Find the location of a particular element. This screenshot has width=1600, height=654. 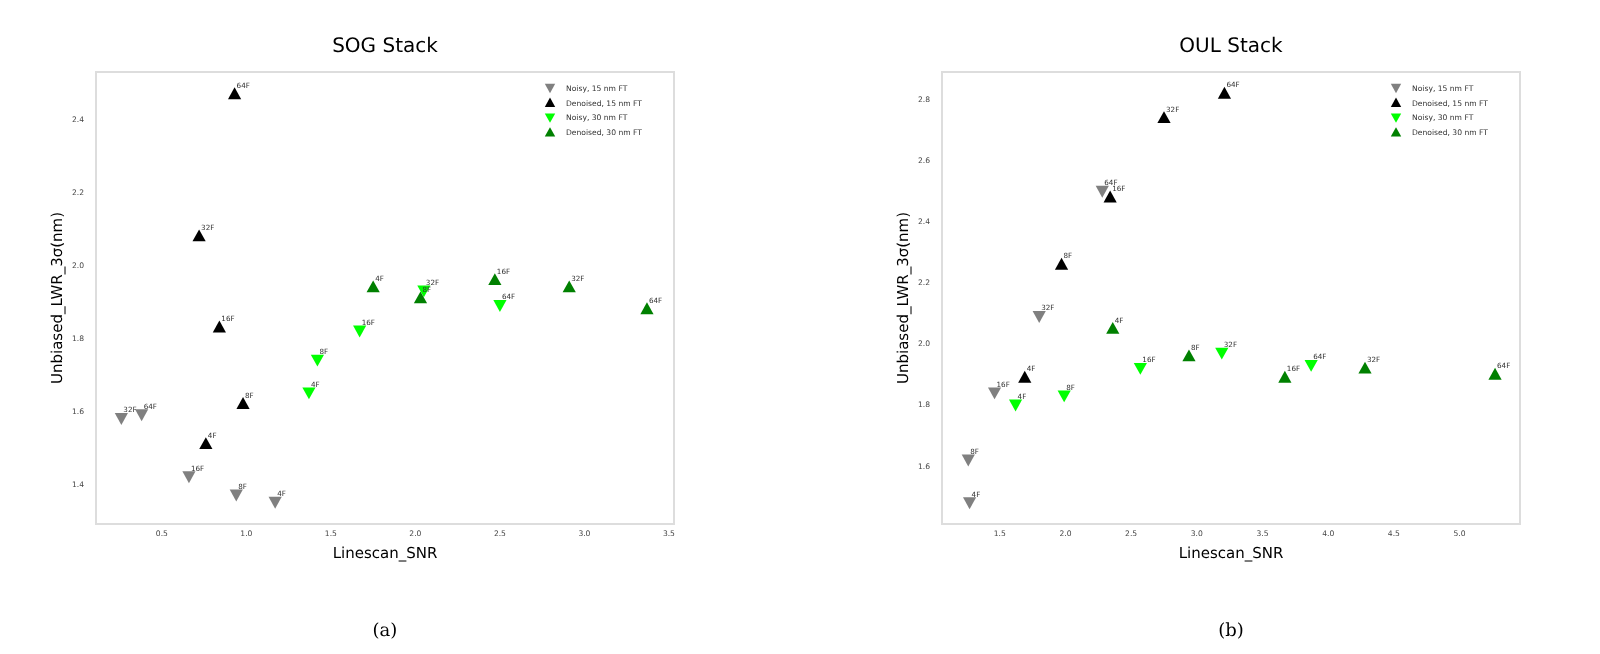

text: (b) is located at coordinates (1231, 632).